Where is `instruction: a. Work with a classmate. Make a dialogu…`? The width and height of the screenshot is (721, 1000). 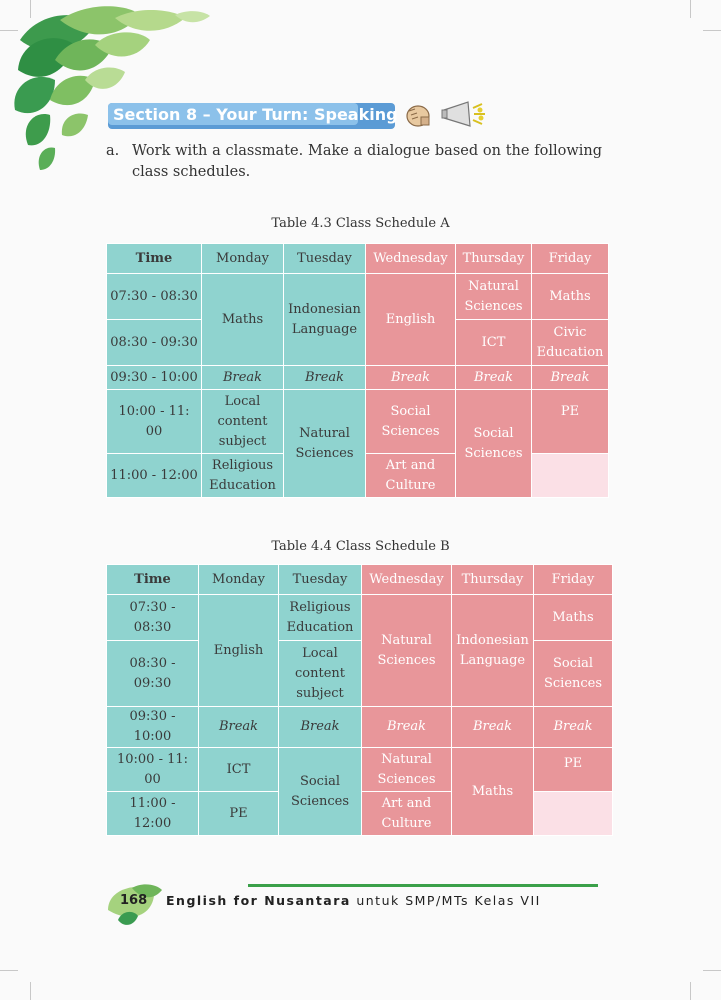 instruction: a. Work with a classmate. Make a dialogu… is located at coordinates (354, 162).